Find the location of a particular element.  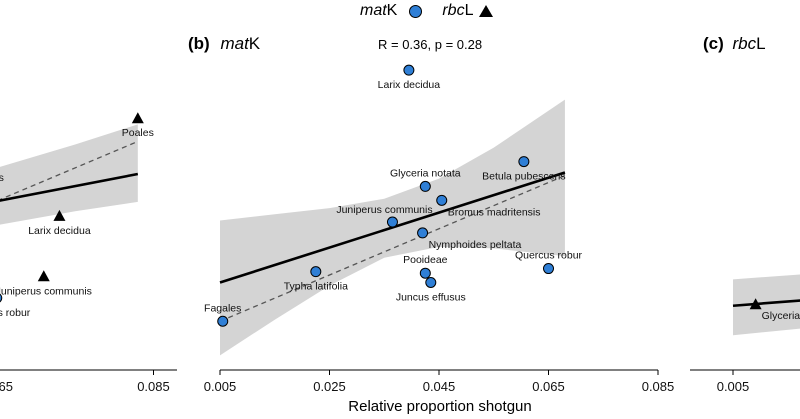

point-label: Betula pubescens is located at coordinates (523, 177).